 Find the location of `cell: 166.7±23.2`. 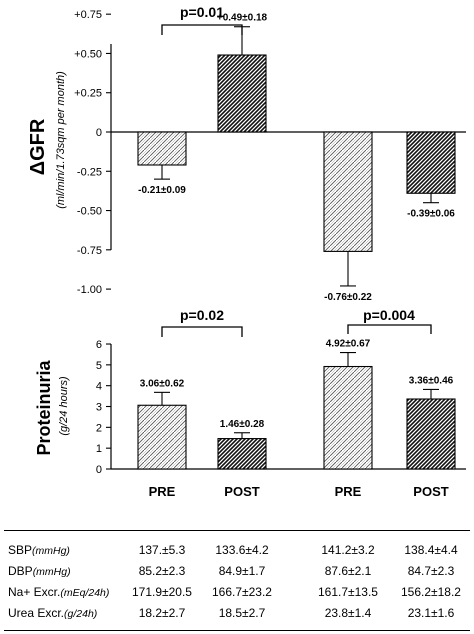

cell: 166.7±23.2 is located at coordinates (242, 592).